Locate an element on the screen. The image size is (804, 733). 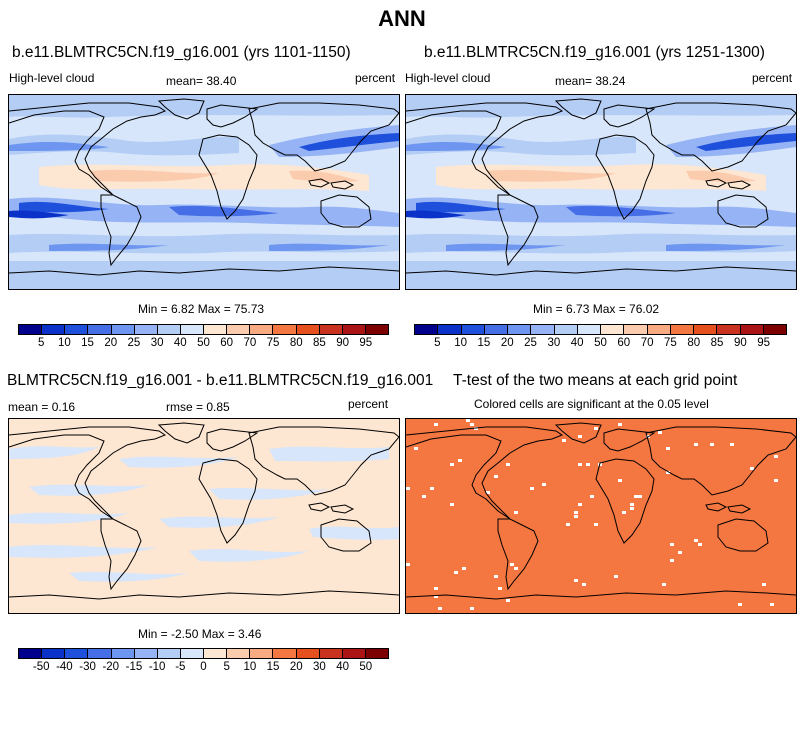
colorbar-tick-label: -5 is located at coordinates (180, 667).